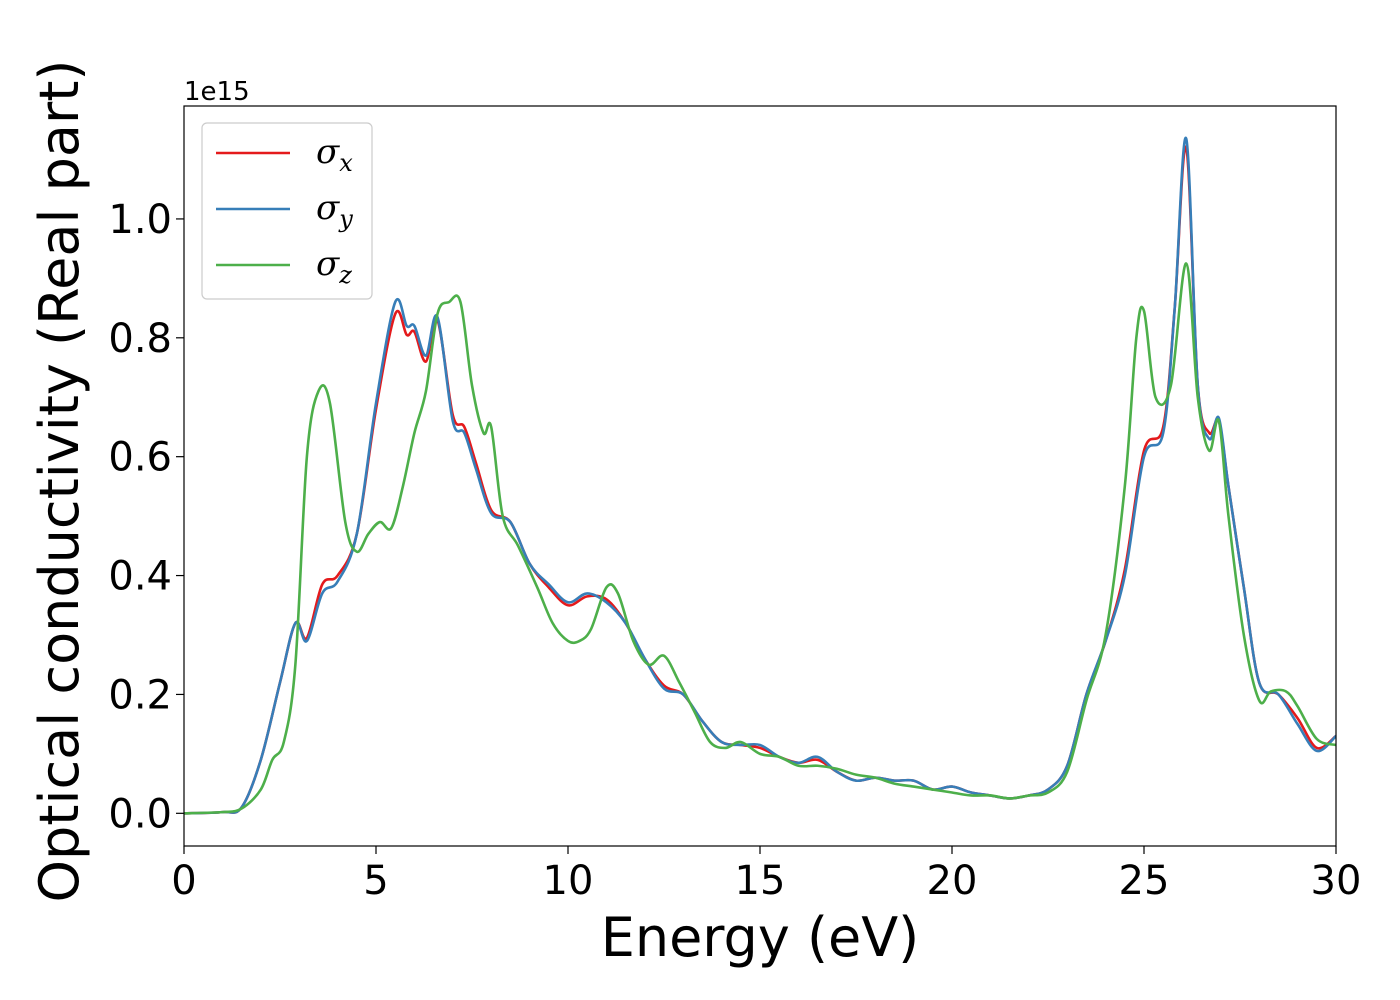  What do you see at coordinates (334, 266) in the screenshot?
I see `legend-label: σz` at bounding box center [334, 266].